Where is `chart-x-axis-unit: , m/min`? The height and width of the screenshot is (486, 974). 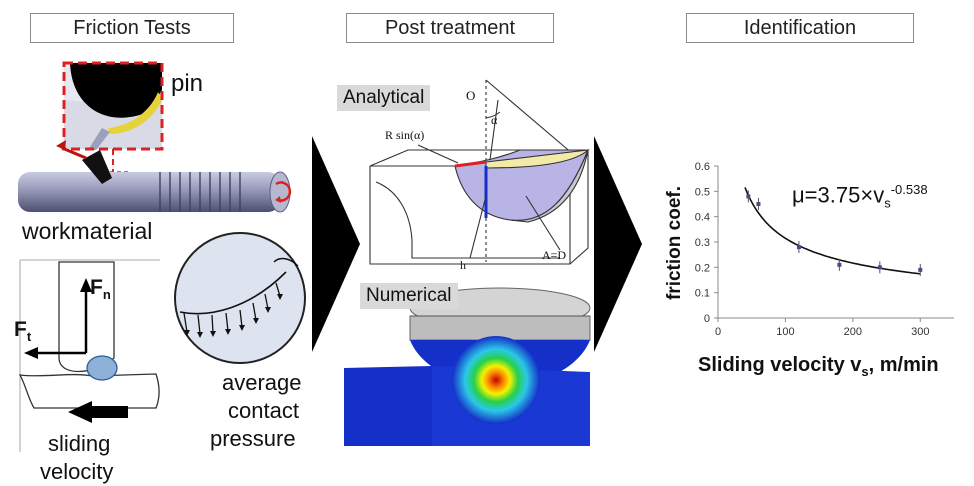
chart-x-axis-unit: , m/min is located at coordinates (903, 365).